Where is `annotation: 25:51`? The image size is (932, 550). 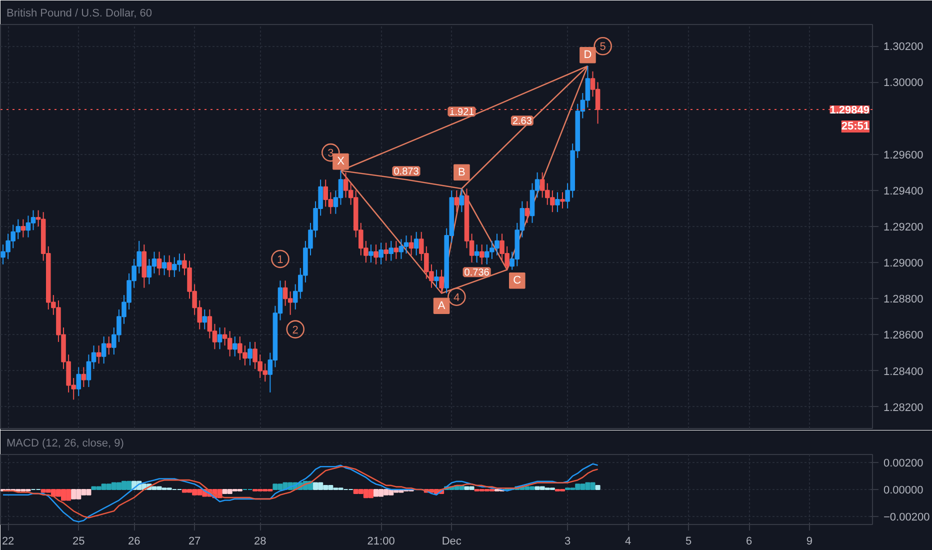
annotation: 25:51 is located at coordinates (855, 126).